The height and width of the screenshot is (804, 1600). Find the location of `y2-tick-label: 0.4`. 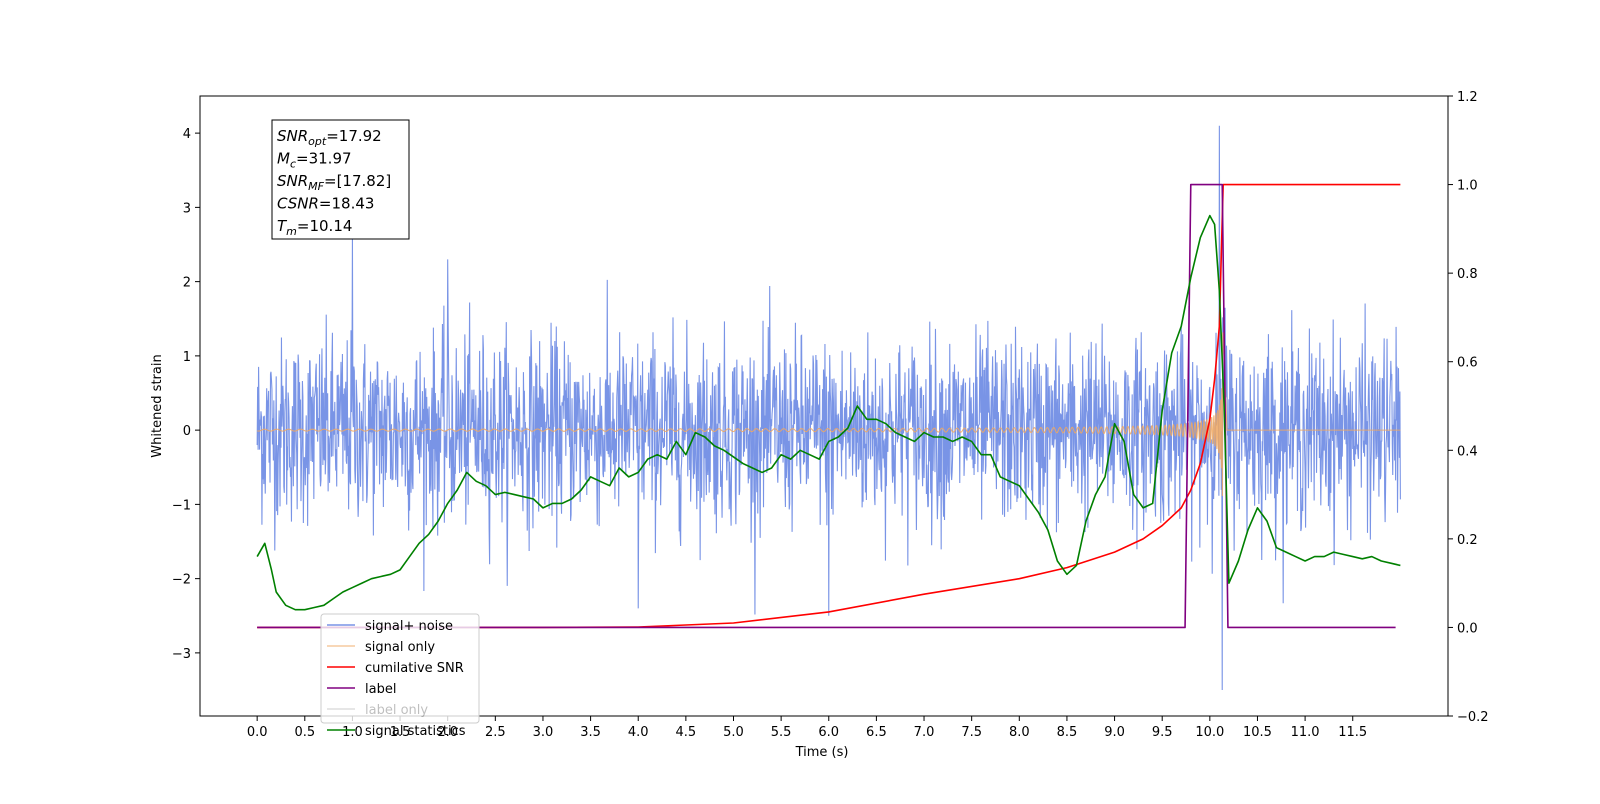

y2-tick-label: 0.4 is located at coordinates (1467, 451).